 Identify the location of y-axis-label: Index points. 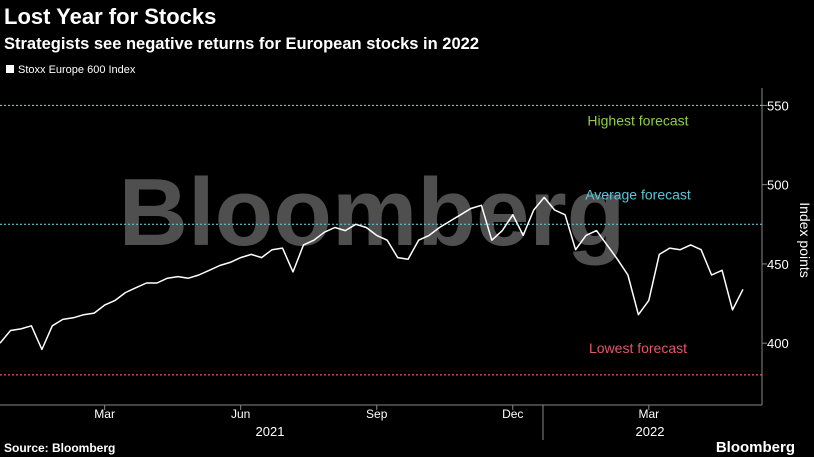
(805, 240).